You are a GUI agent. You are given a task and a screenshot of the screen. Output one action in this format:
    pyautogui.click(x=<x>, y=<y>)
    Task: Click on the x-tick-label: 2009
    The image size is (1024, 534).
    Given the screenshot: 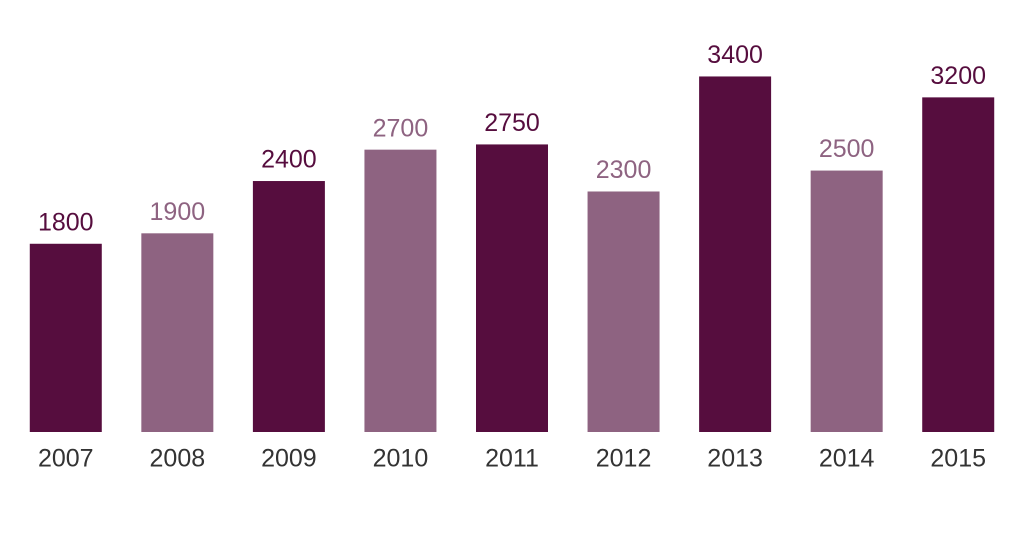 What is the action you would take?
    pyautogui.click(x=289, y=459)
    